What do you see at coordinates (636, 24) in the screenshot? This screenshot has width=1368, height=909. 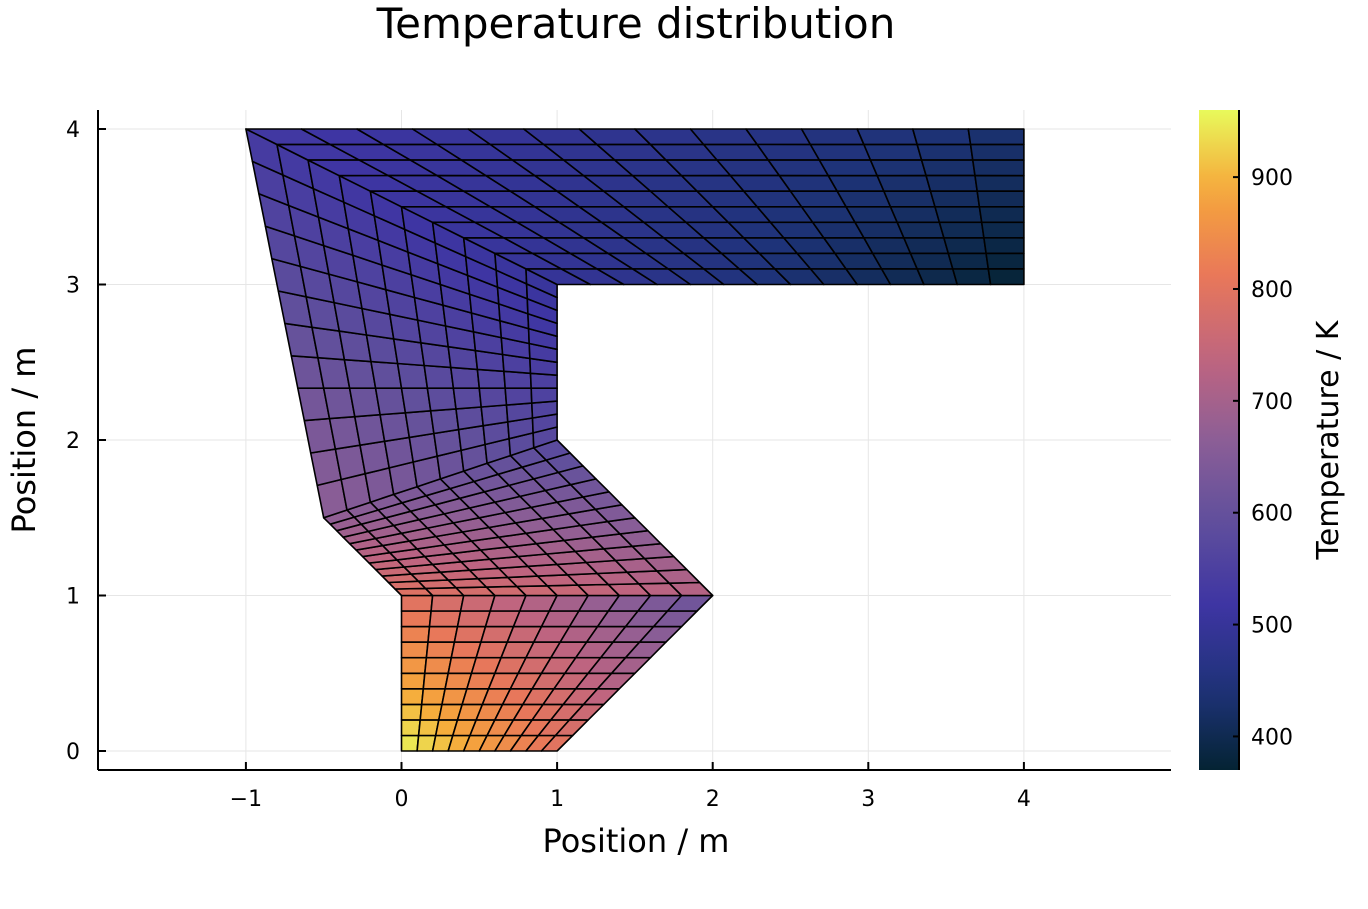 I see `chart-title: Temperature distribution` at bounding box center [636, 24].